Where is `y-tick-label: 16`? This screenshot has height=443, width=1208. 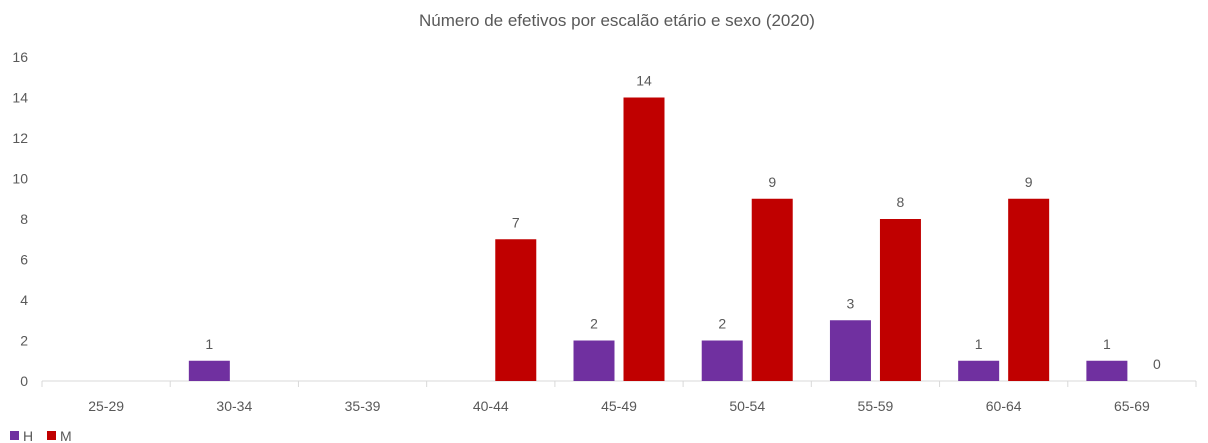 y-tick-label: 16 is located at coordinates (20, 57).